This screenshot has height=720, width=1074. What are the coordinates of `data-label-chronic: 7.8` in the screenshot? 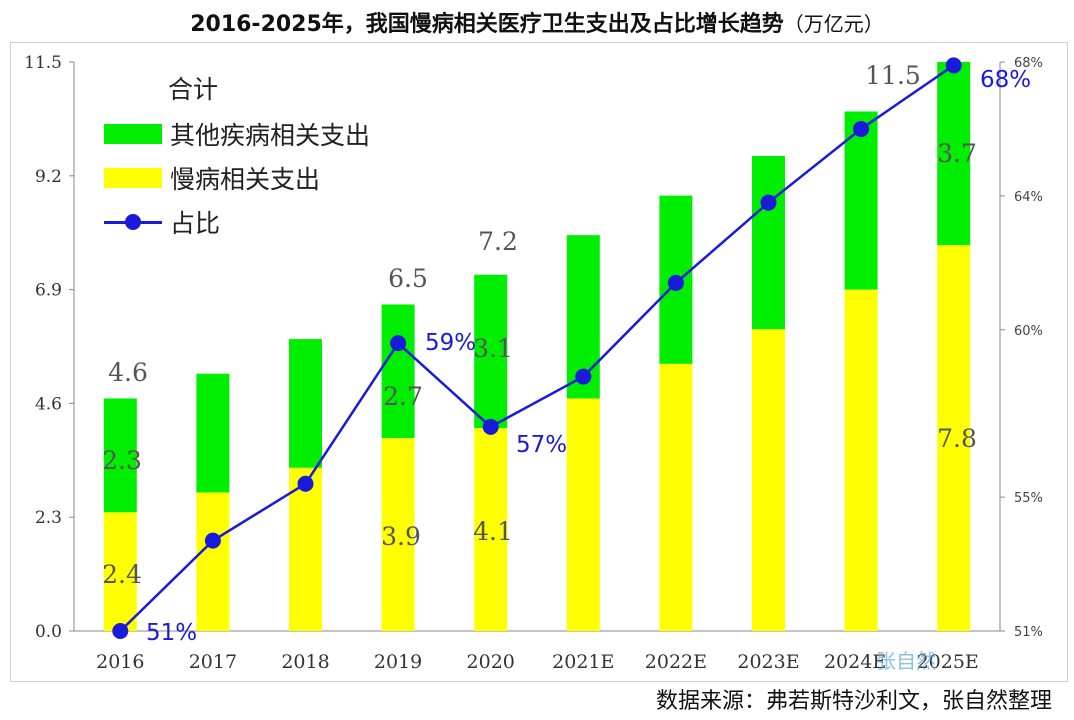 It's located at (957, 438).